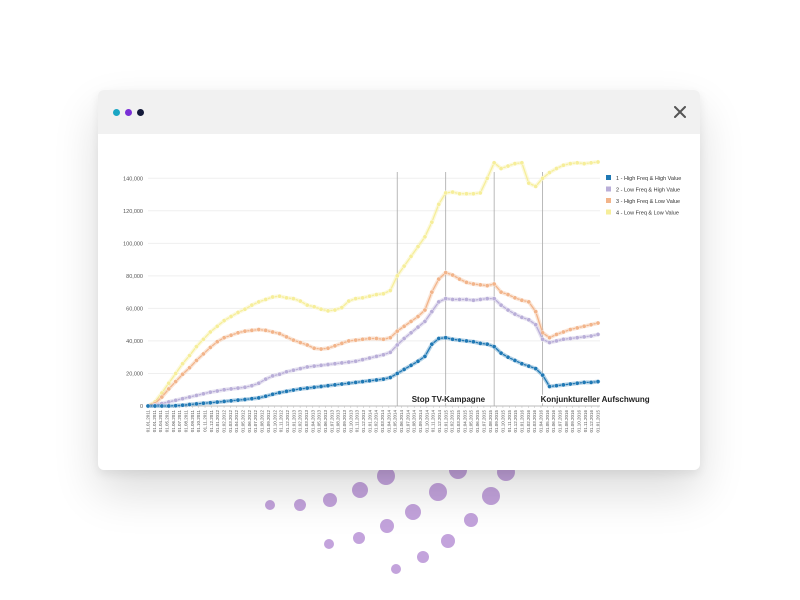 The height and width of the screenshot is (600, 800). I want to click on y-tick-label: 100,000, so click(133, 244).